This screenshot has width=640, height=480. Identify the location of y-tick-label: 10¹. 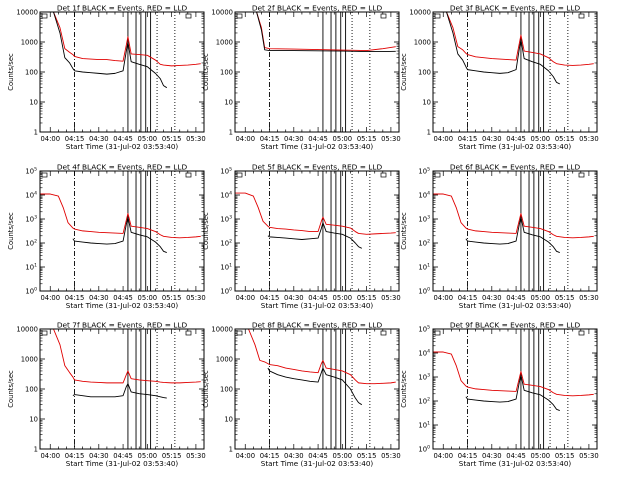
(31, 267).